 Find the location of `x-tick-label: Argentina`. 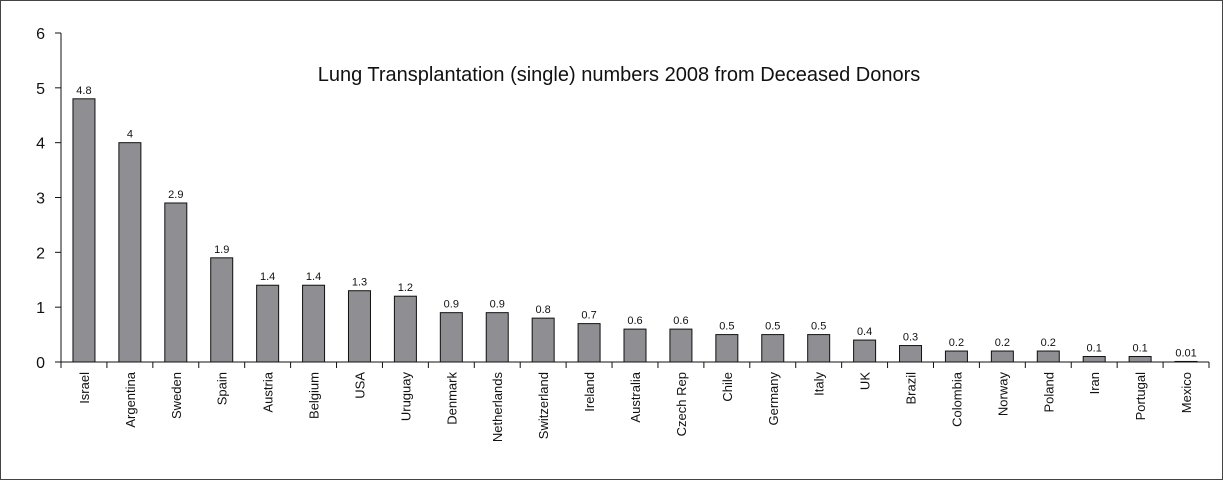

x-tick-label: Argentina is located at coordinates (130, 399).